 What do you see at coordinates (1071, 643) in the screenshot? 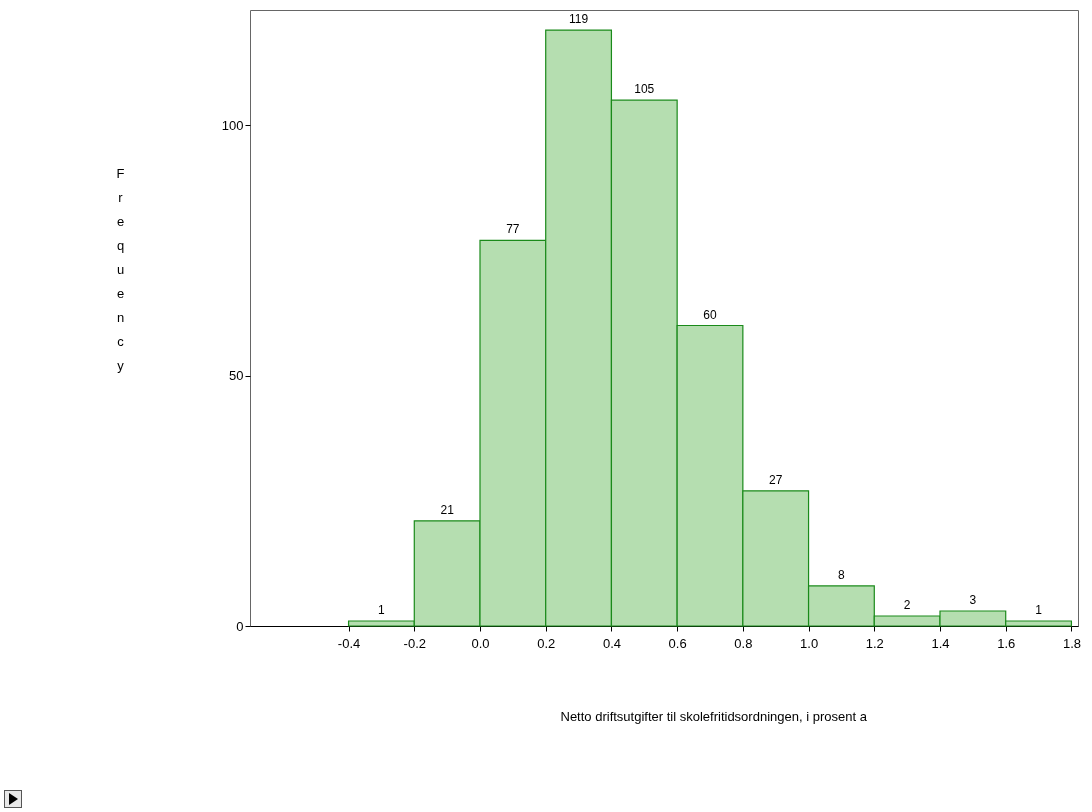
I see `x-tick-label: 1.8` at bounding box center [1071, 643].